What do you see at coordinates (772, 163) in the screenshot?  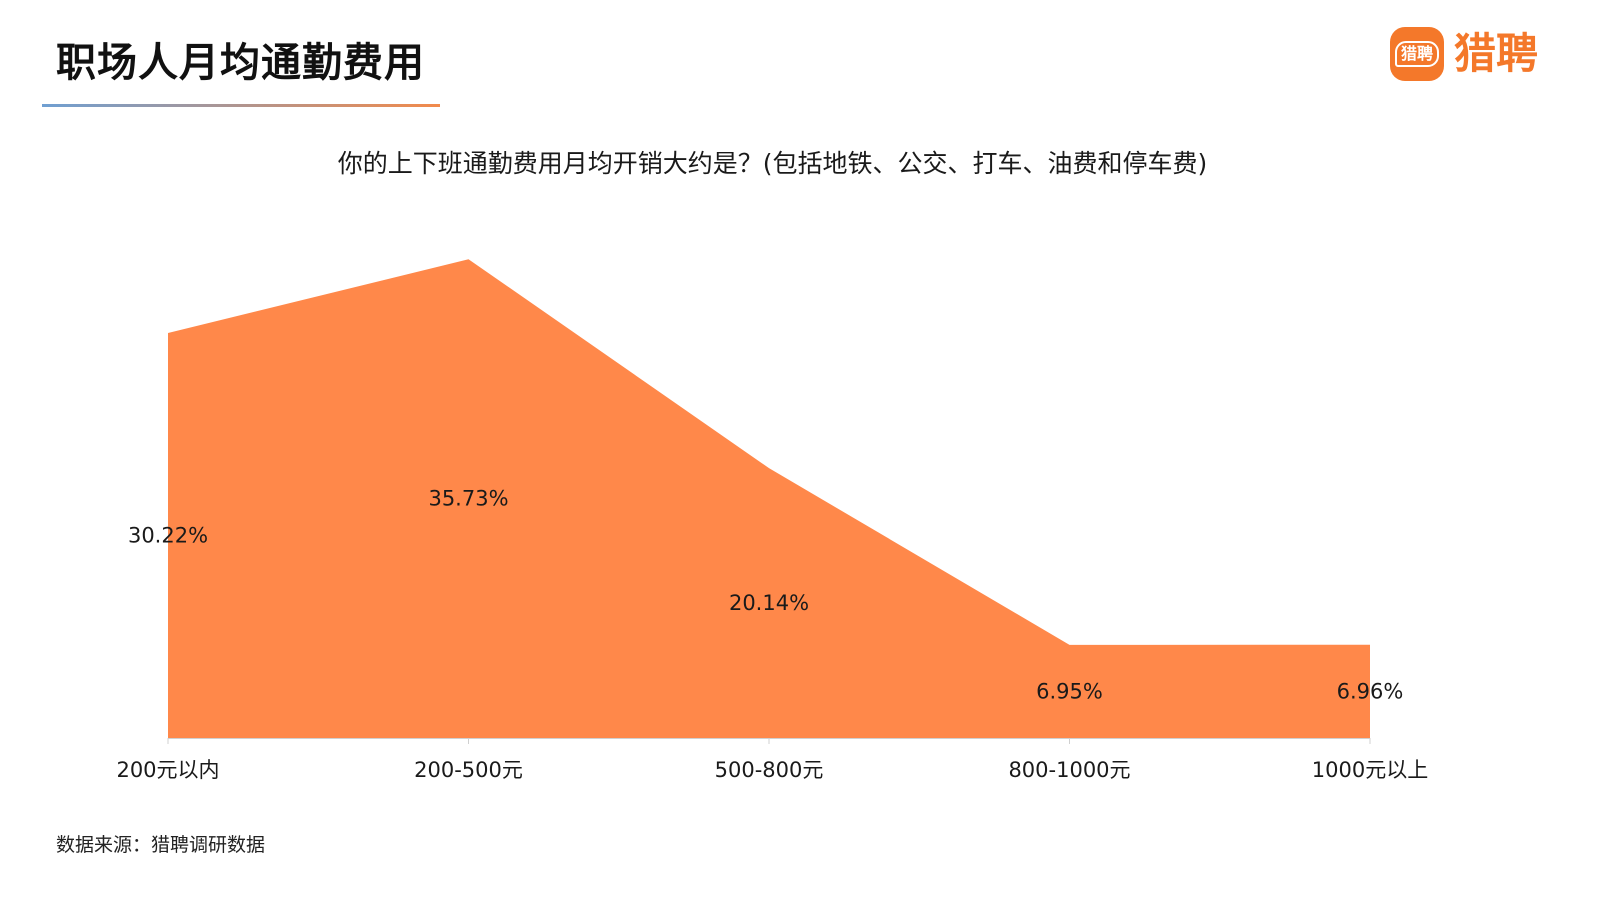 I see `chart-title: 你的上下班通勤费用月均开销大约是？(包括地铁、公交、打车、油费和停车费)` at bounding box center [772, 163].